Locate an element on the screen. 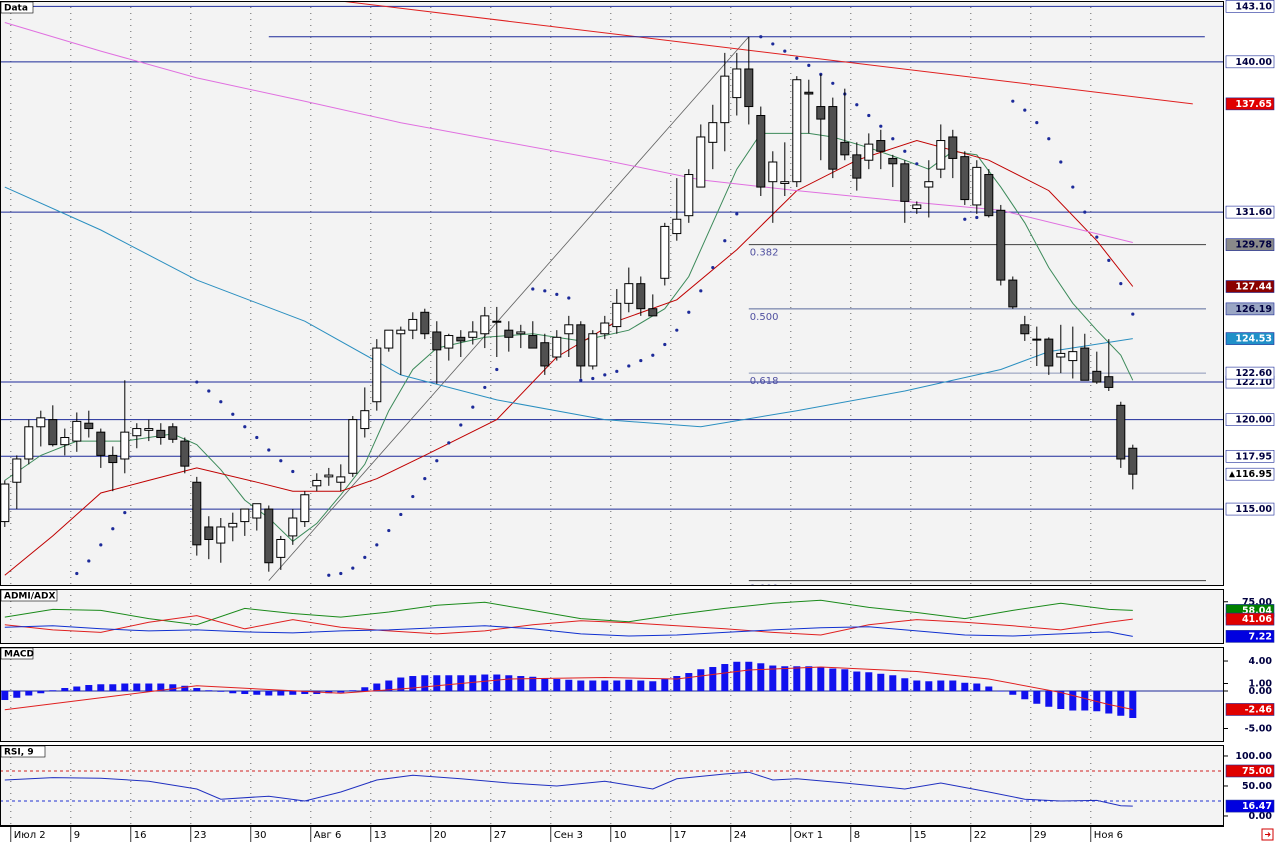  y-tick-label: 0.00 is located at coordinates (1261, 691).